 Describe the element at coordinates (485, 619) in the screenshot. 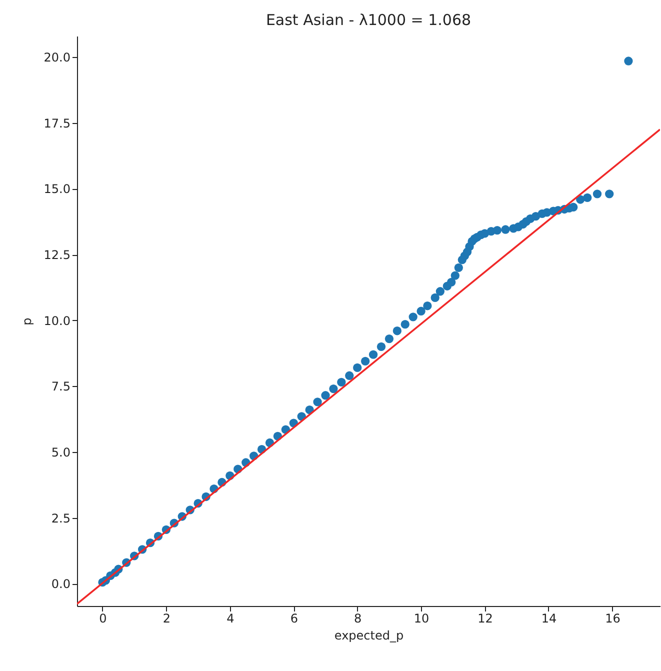

I see `x-tick-label: 12` at that location.